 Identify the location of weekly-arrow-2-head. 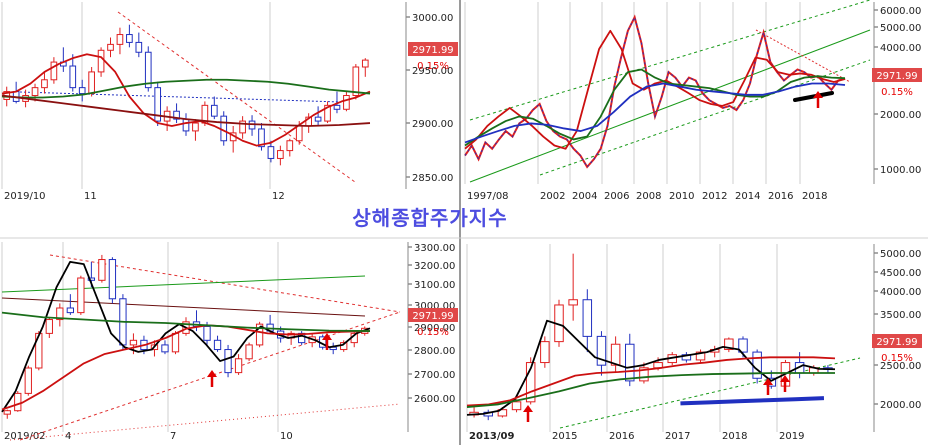
(327, 336).